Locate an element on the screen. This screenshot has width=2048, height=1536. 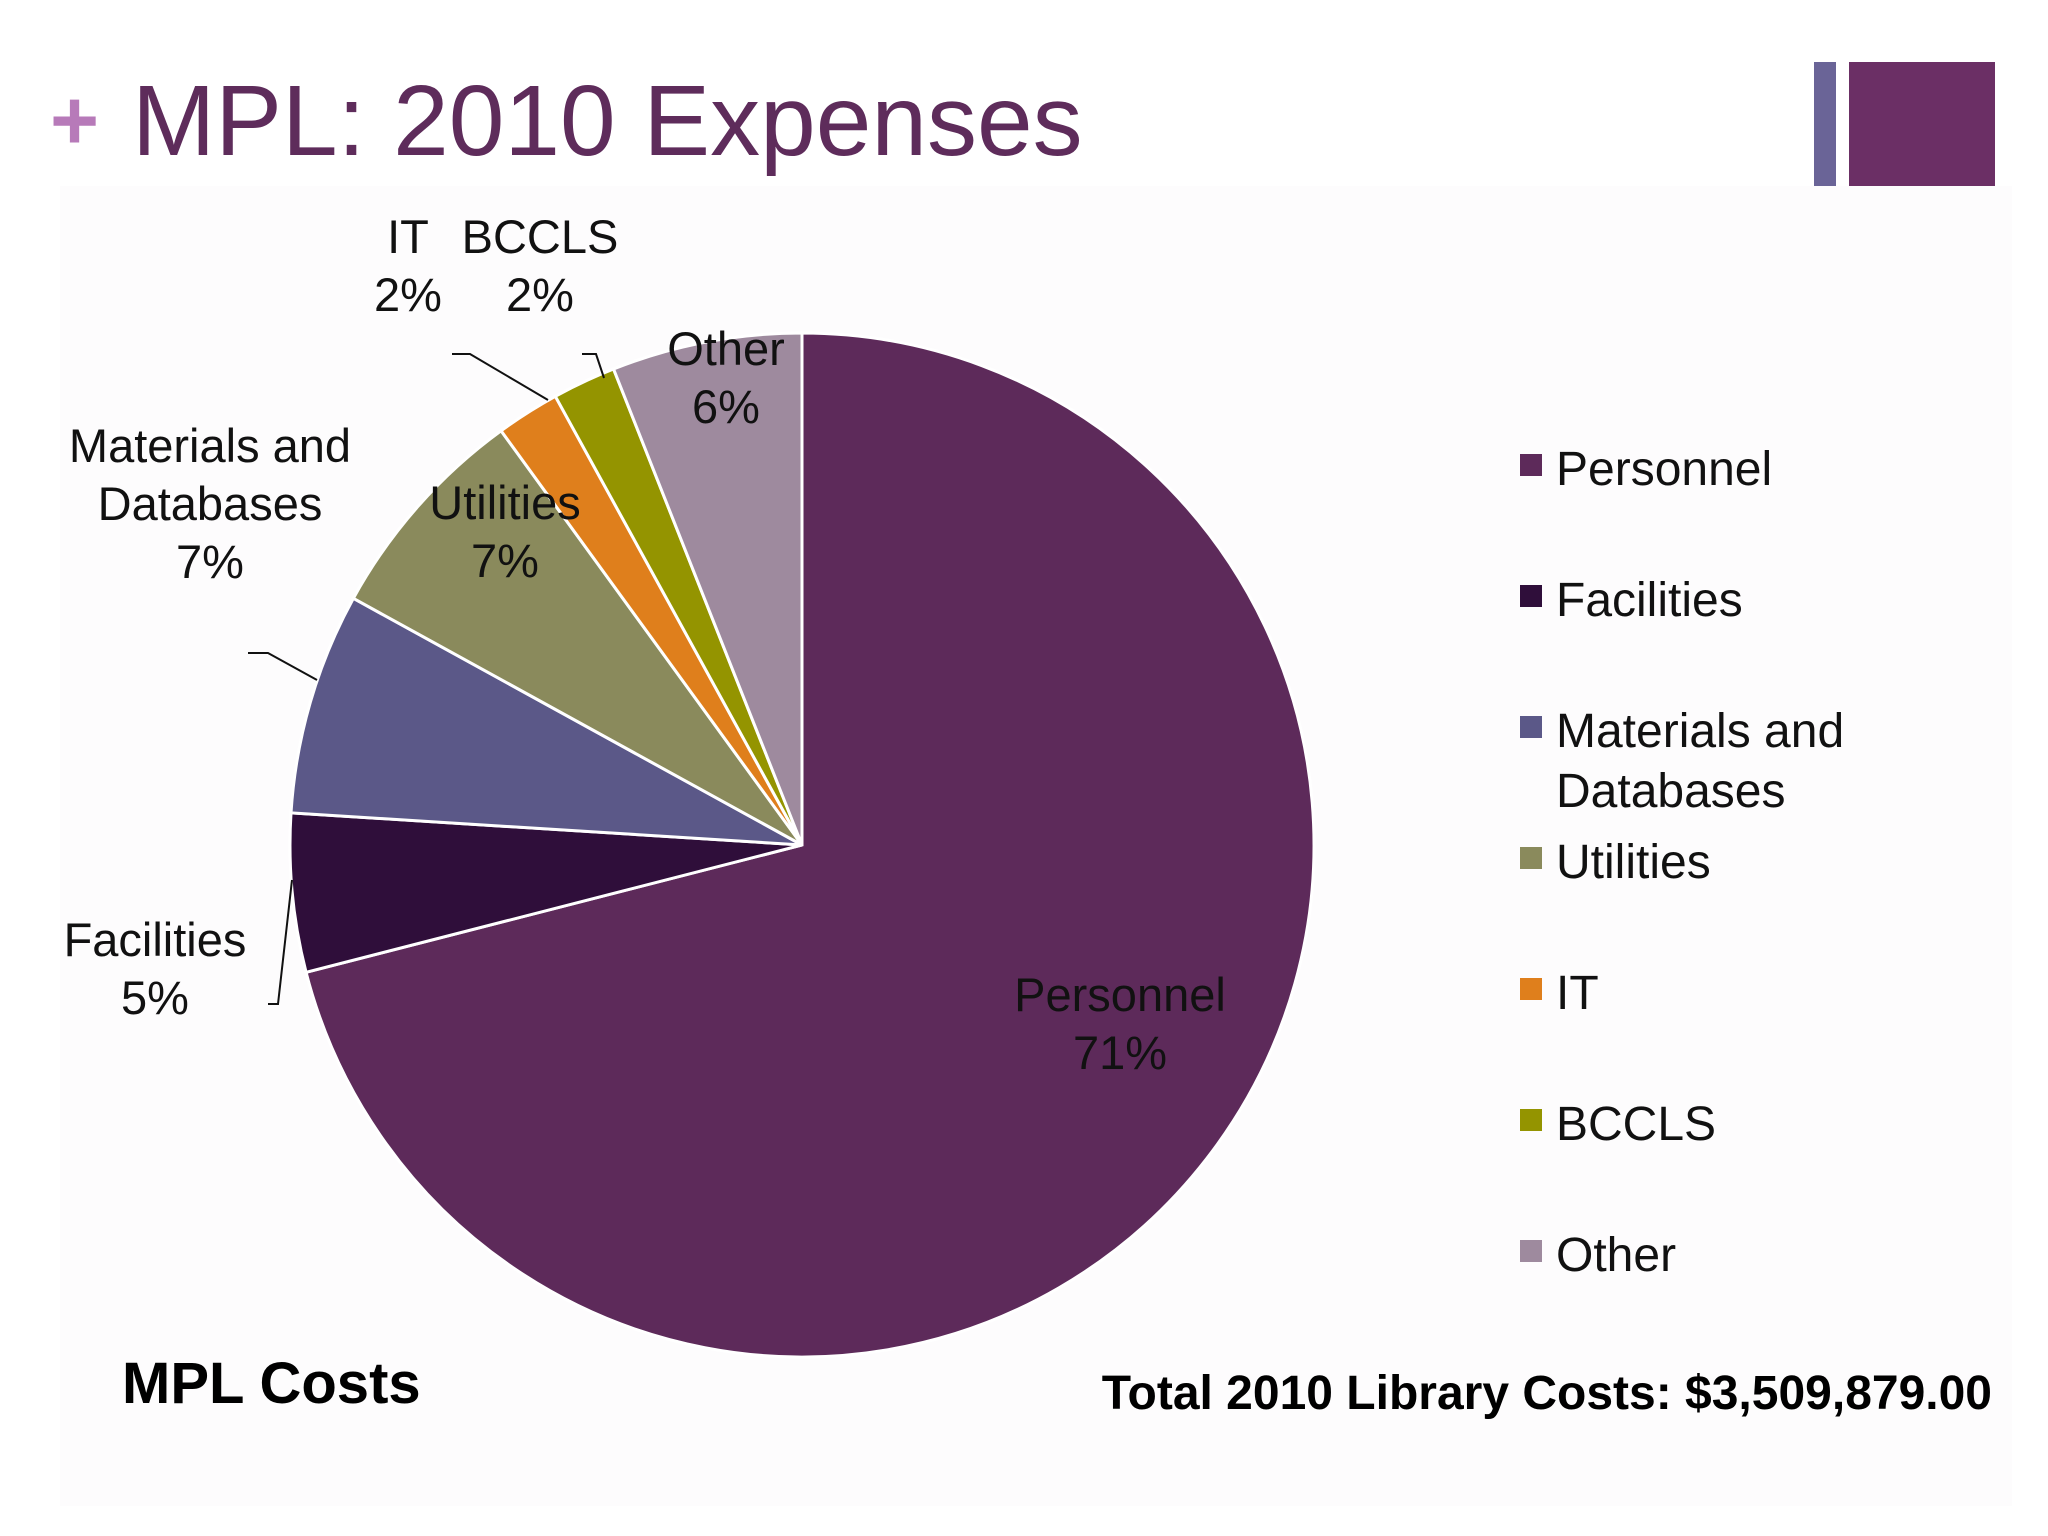
legend-label-materials-line1: Materials and is located at coordinates (1700, 731).